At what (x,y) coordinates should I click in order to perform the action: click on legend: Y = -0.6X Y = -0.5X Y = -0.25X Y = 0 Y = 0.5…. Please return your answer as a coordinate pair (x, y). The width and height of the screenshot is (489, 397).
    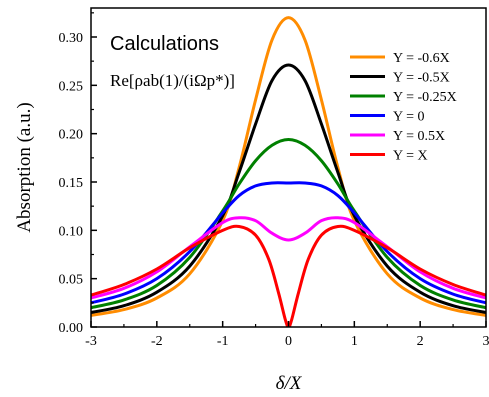
    Looking at the image, I should click on (403, 107).